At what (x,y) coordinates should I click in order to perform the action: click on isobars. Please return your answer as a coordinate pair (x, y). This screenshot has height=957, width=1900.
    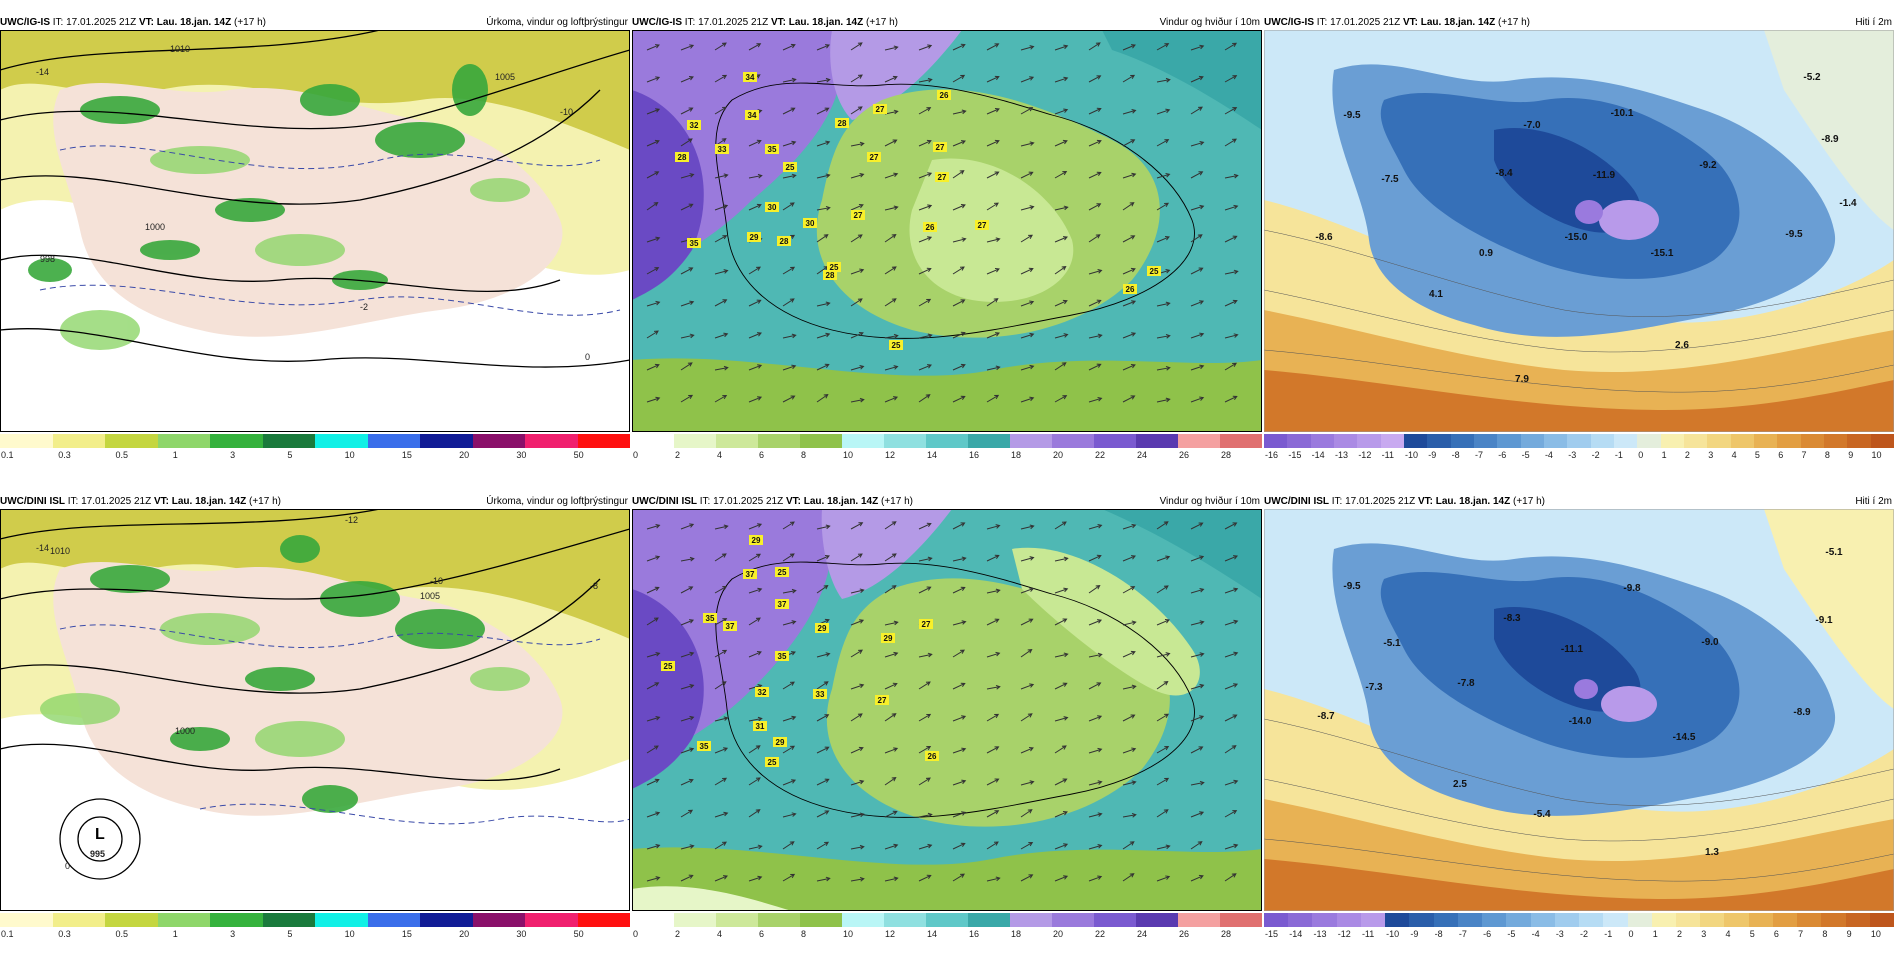
    Looking at the image, I should click on (315, 694).